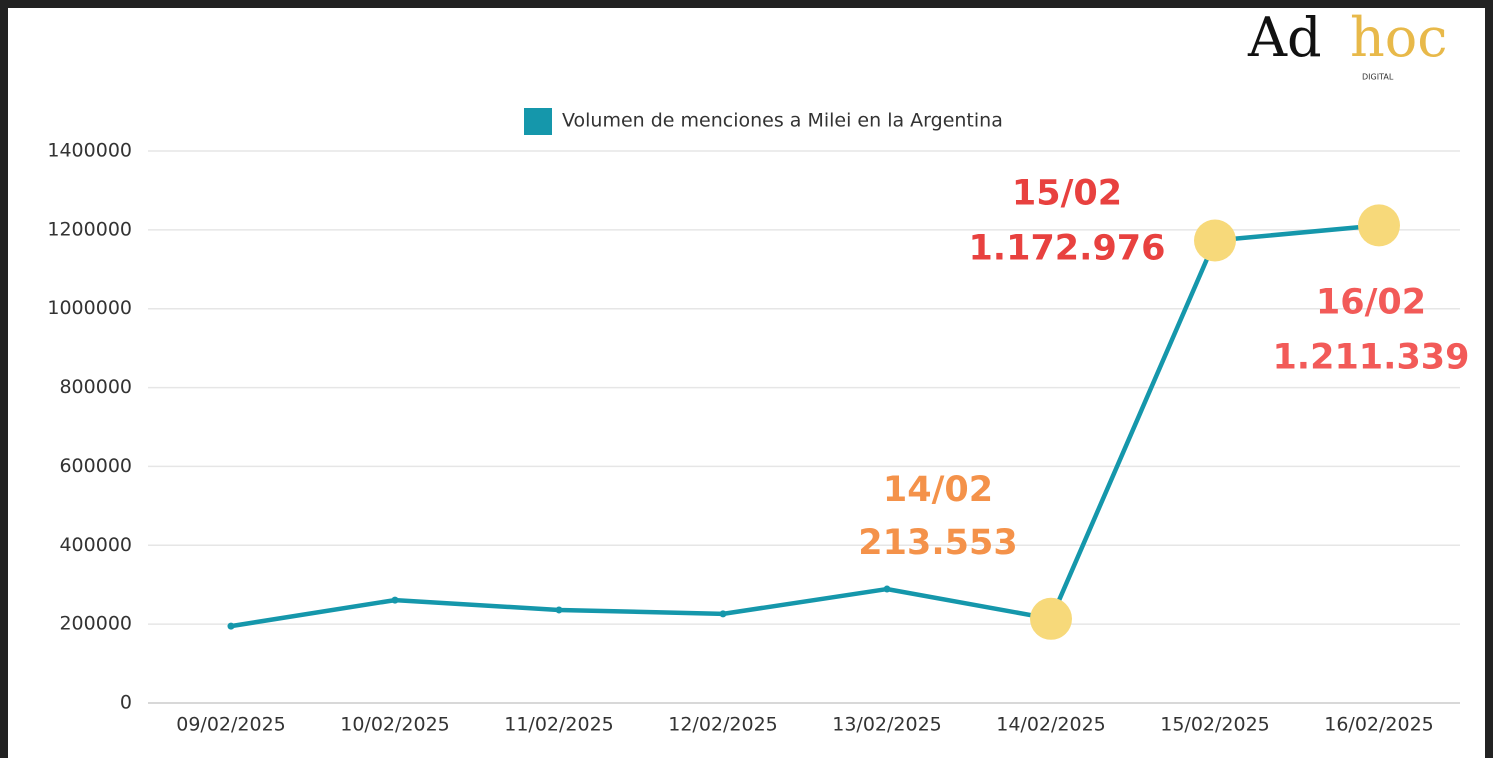 The image size is (1493, 758). Describe the element at coordinates (1371, 302) in the screenshot. I see `point-date: 16/02` at that location.